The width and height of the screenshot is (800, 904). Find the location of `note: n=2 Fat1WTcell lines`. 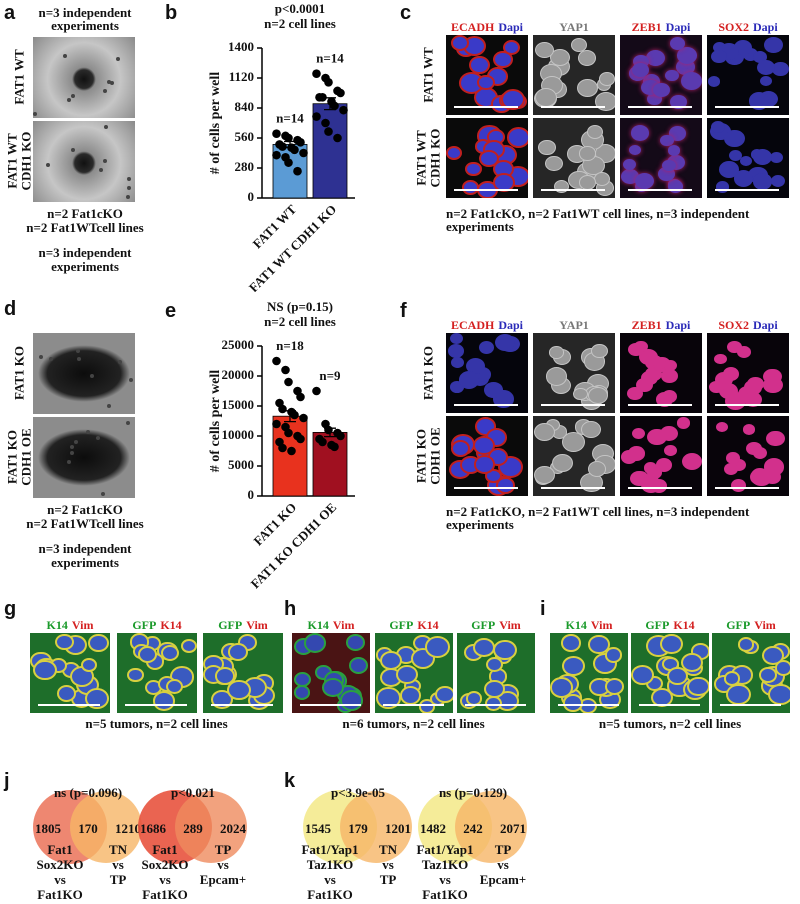

note: n=2 Fat1WTcell lines is located at coordinates (85, 523).